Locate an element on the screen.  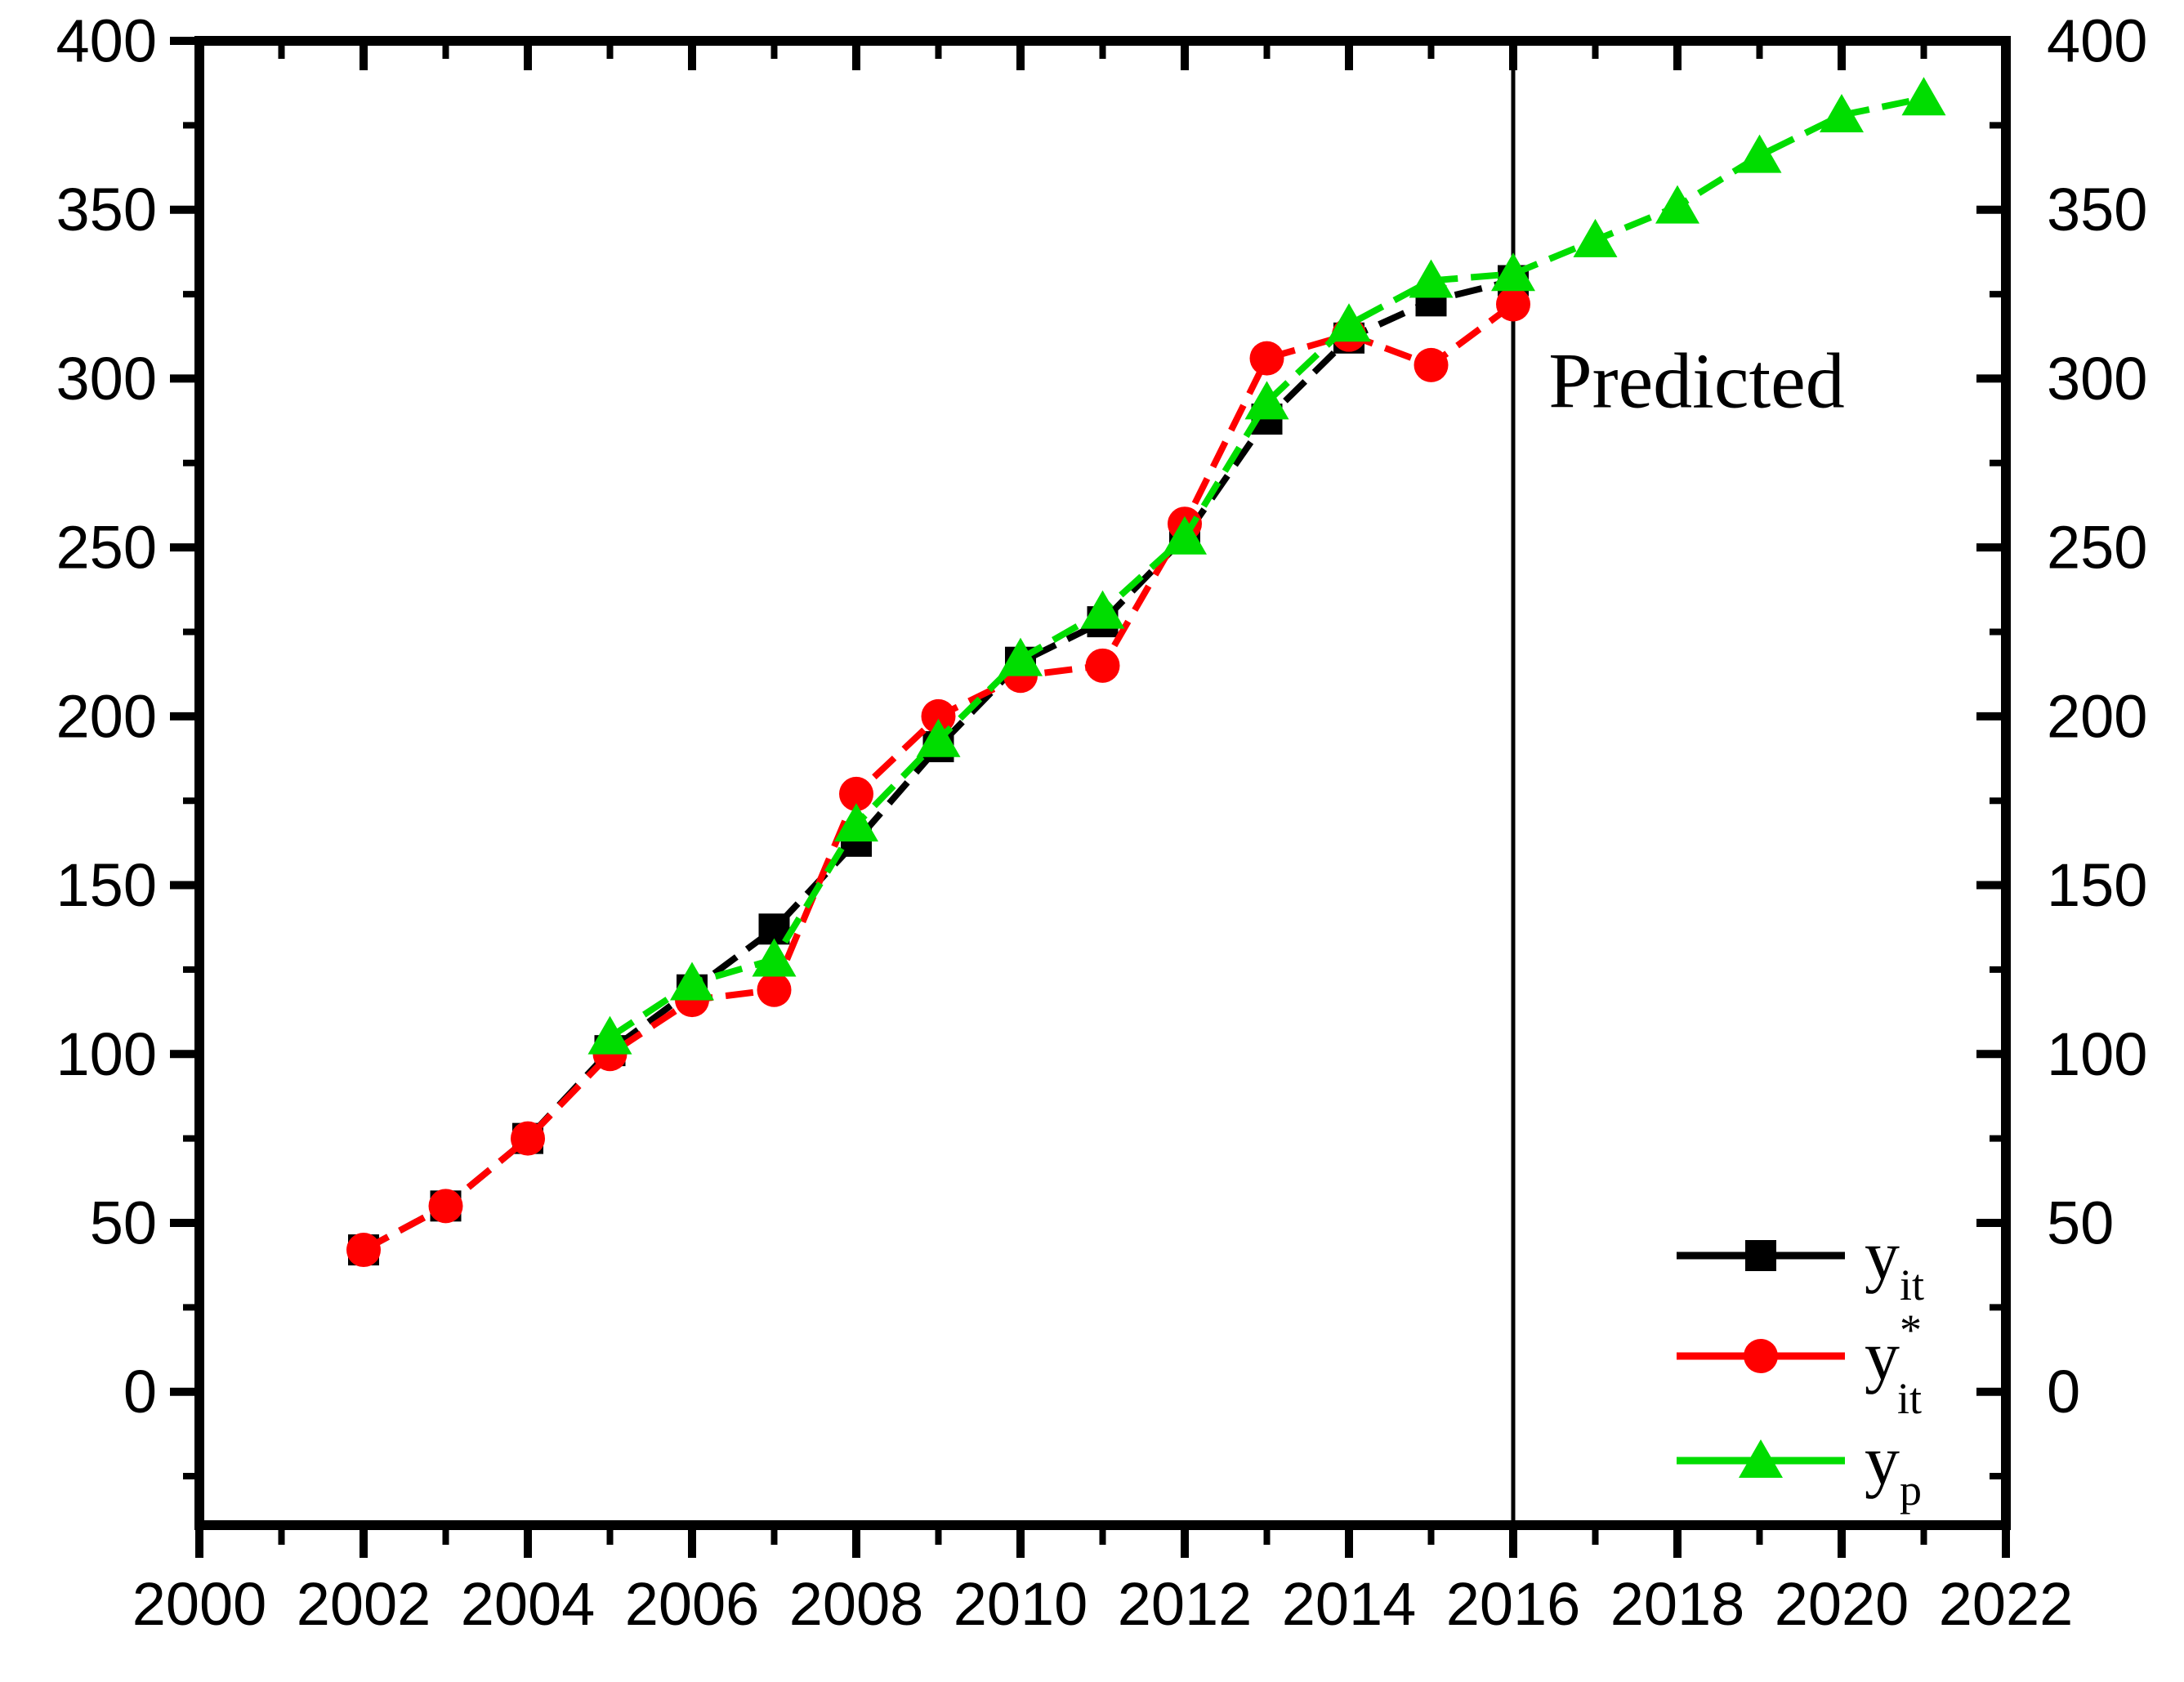
y-tick-label-right: 100 is located at coordinates (2097, 1054).